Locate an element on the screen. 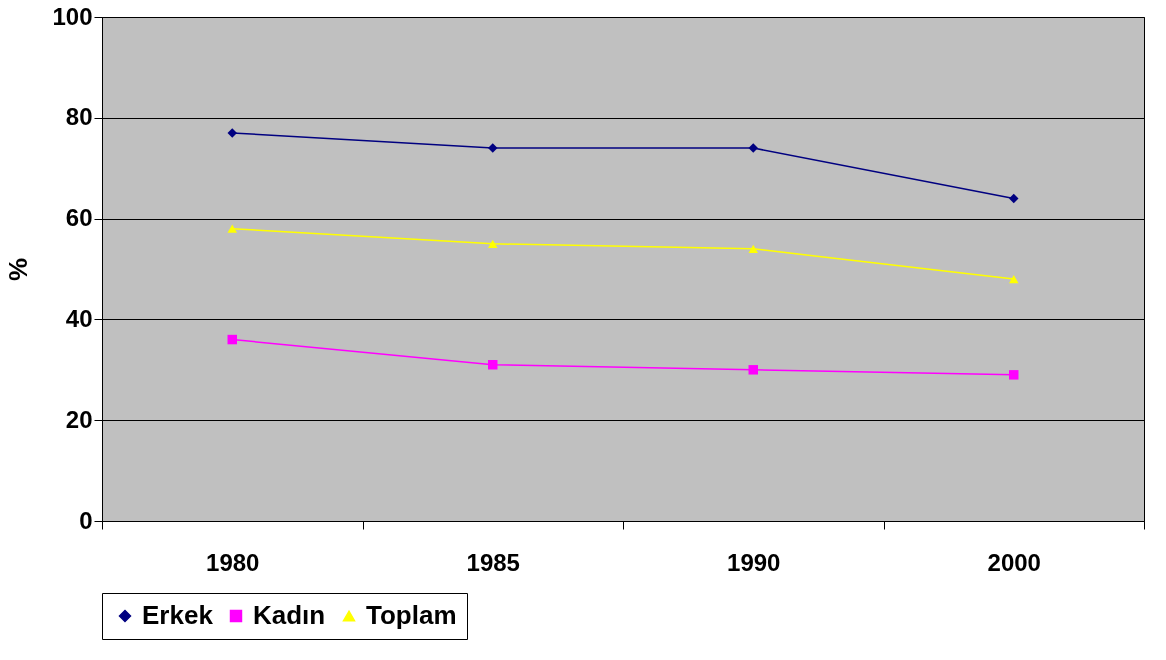 Image resolution: width=1166 pixels, height=660 pixels. legend-label: Kadın is located at coordinates (289, 615).